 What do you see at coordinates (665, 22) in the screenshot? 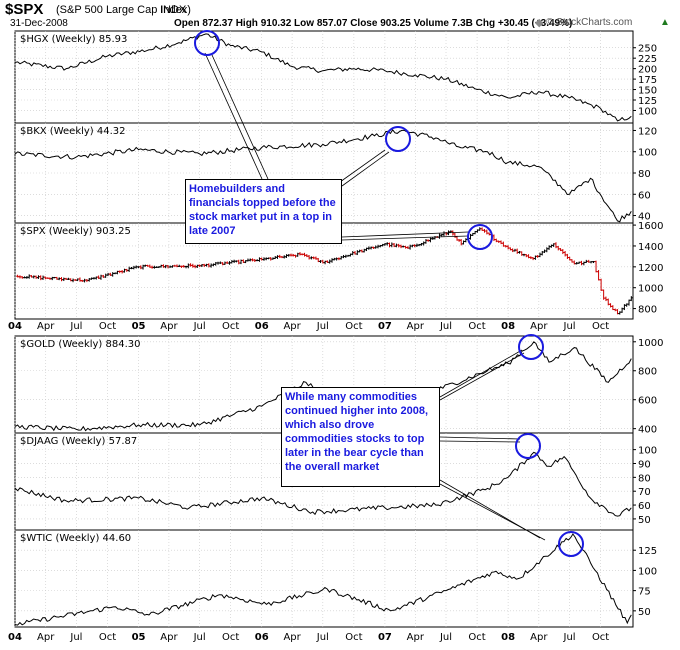
I see `up-arrow-icon: ▲` at bounding box center [665, 22].